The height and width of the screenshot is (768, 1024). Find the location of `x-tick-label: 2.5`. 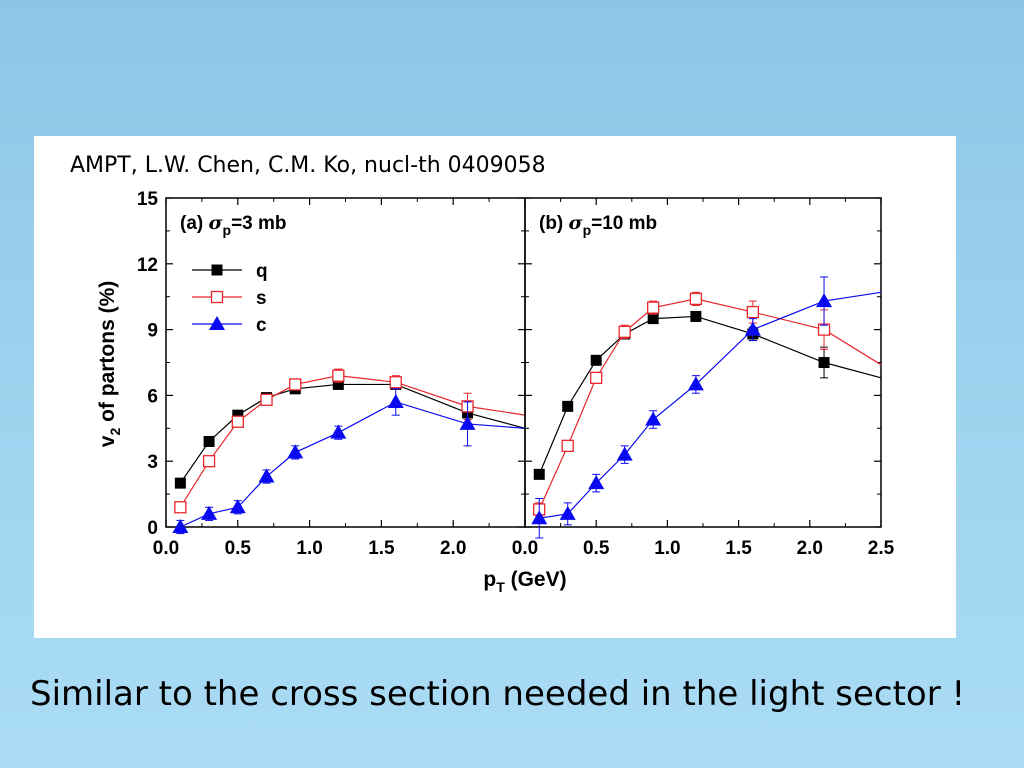

x-tick-label: 2.5 is located at coordinates (881, 548).